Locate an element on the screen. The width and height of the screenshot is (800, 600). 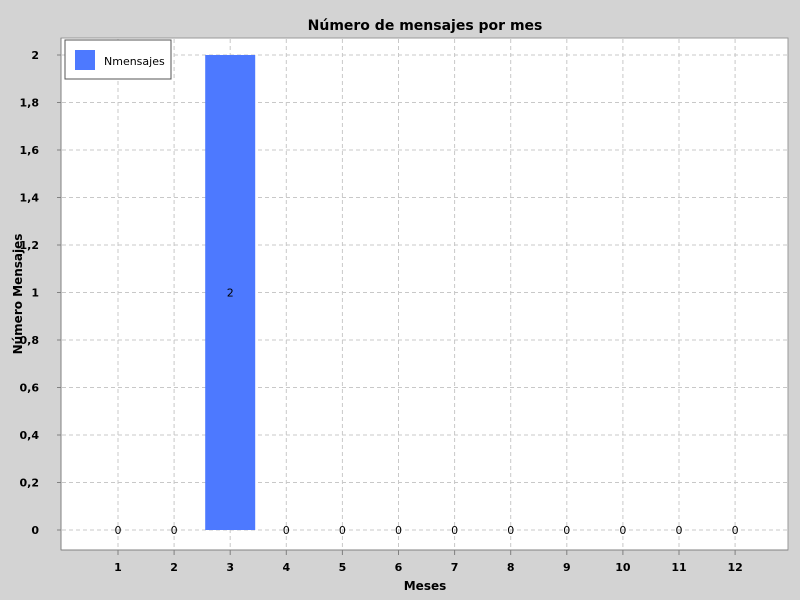
y-tick-label: 1,6 is located at coordinates (30, 150).